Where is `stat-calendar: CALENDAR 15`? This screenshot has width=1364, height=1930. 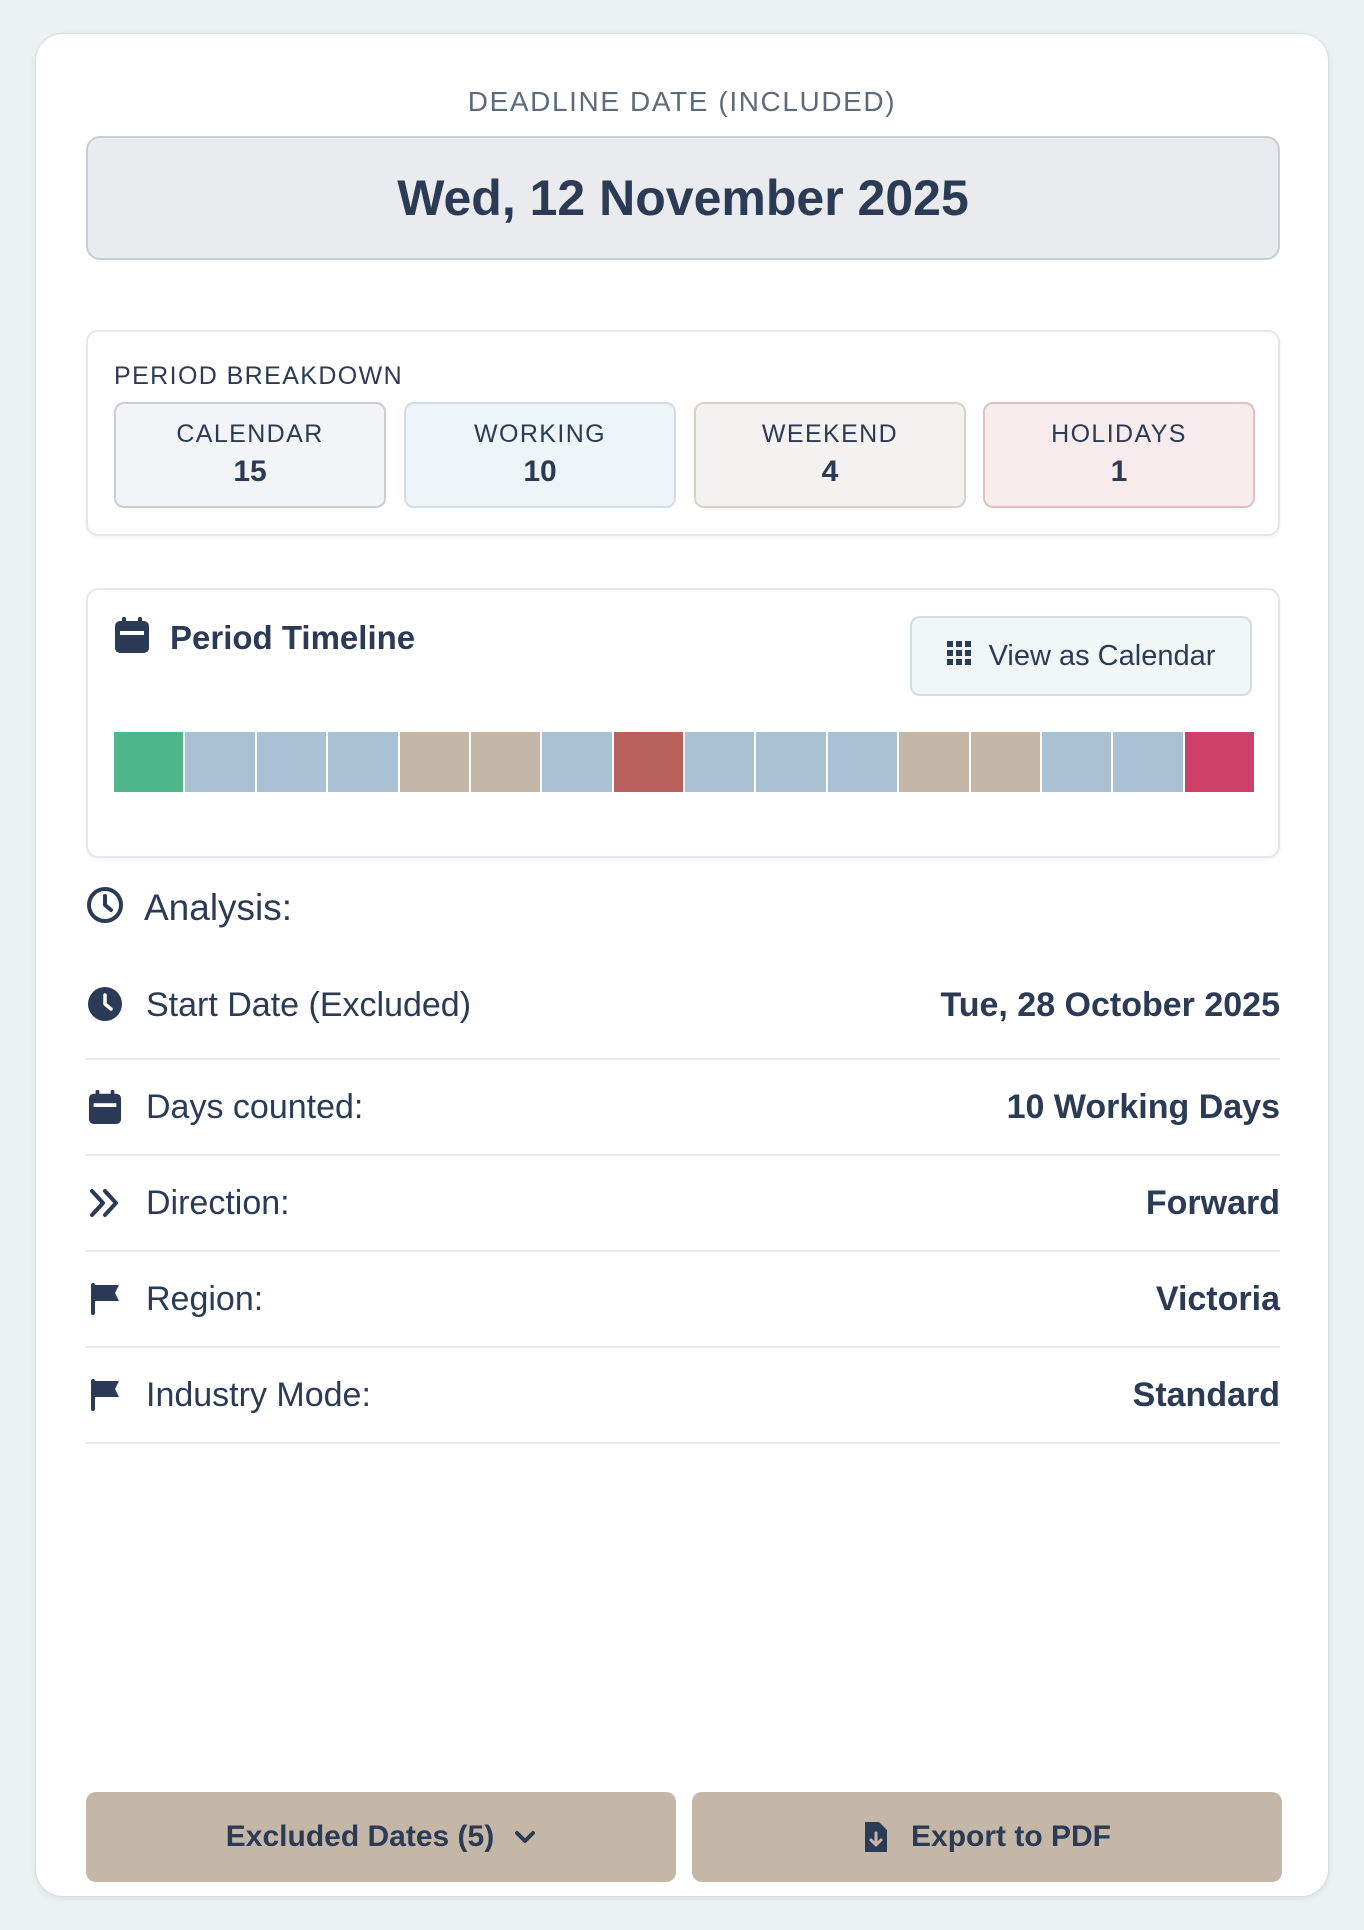
stat-calendar: CALENDAR 15 is located at coordinates (250, 455).